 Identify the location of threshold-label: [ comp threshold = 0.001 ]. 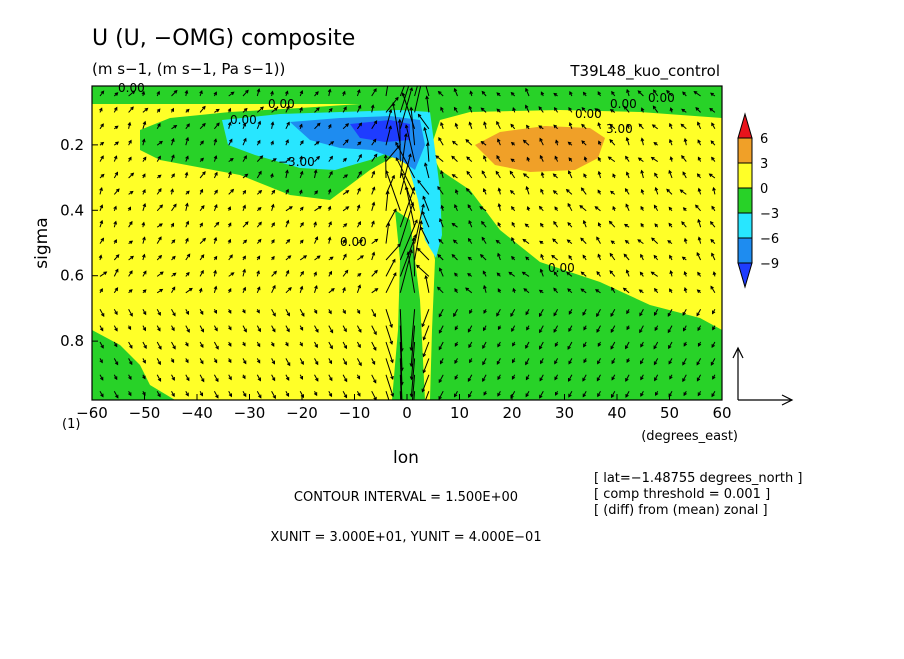
(682, 494).